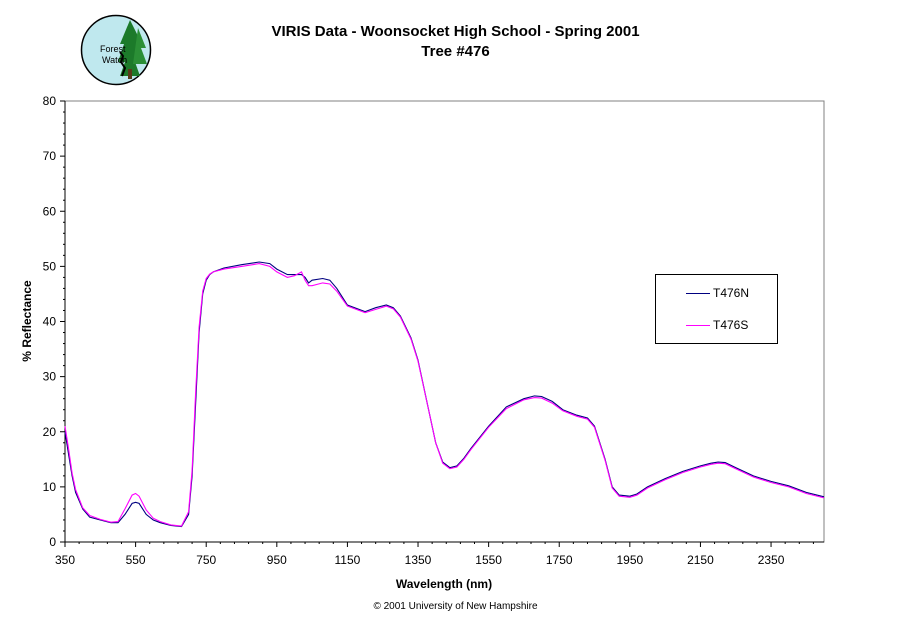 The width and height of the screenshot is (911, 623). I want to click on y-tick-label: 10, so click(50, 487).